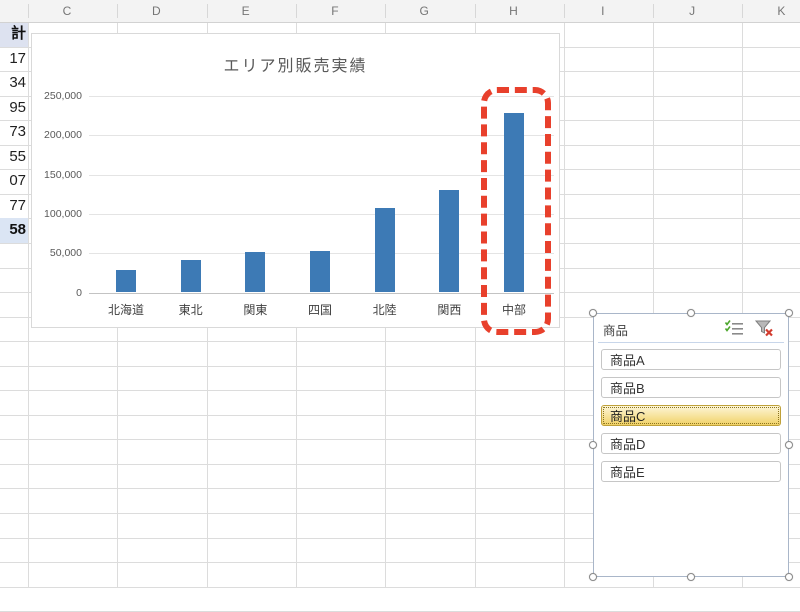 This screenshot has width=800, height=612. What do you see at coordinates (384, 250) in the screenshot?
I see `chart-bar-北陸` at bounding box center [384, 250].